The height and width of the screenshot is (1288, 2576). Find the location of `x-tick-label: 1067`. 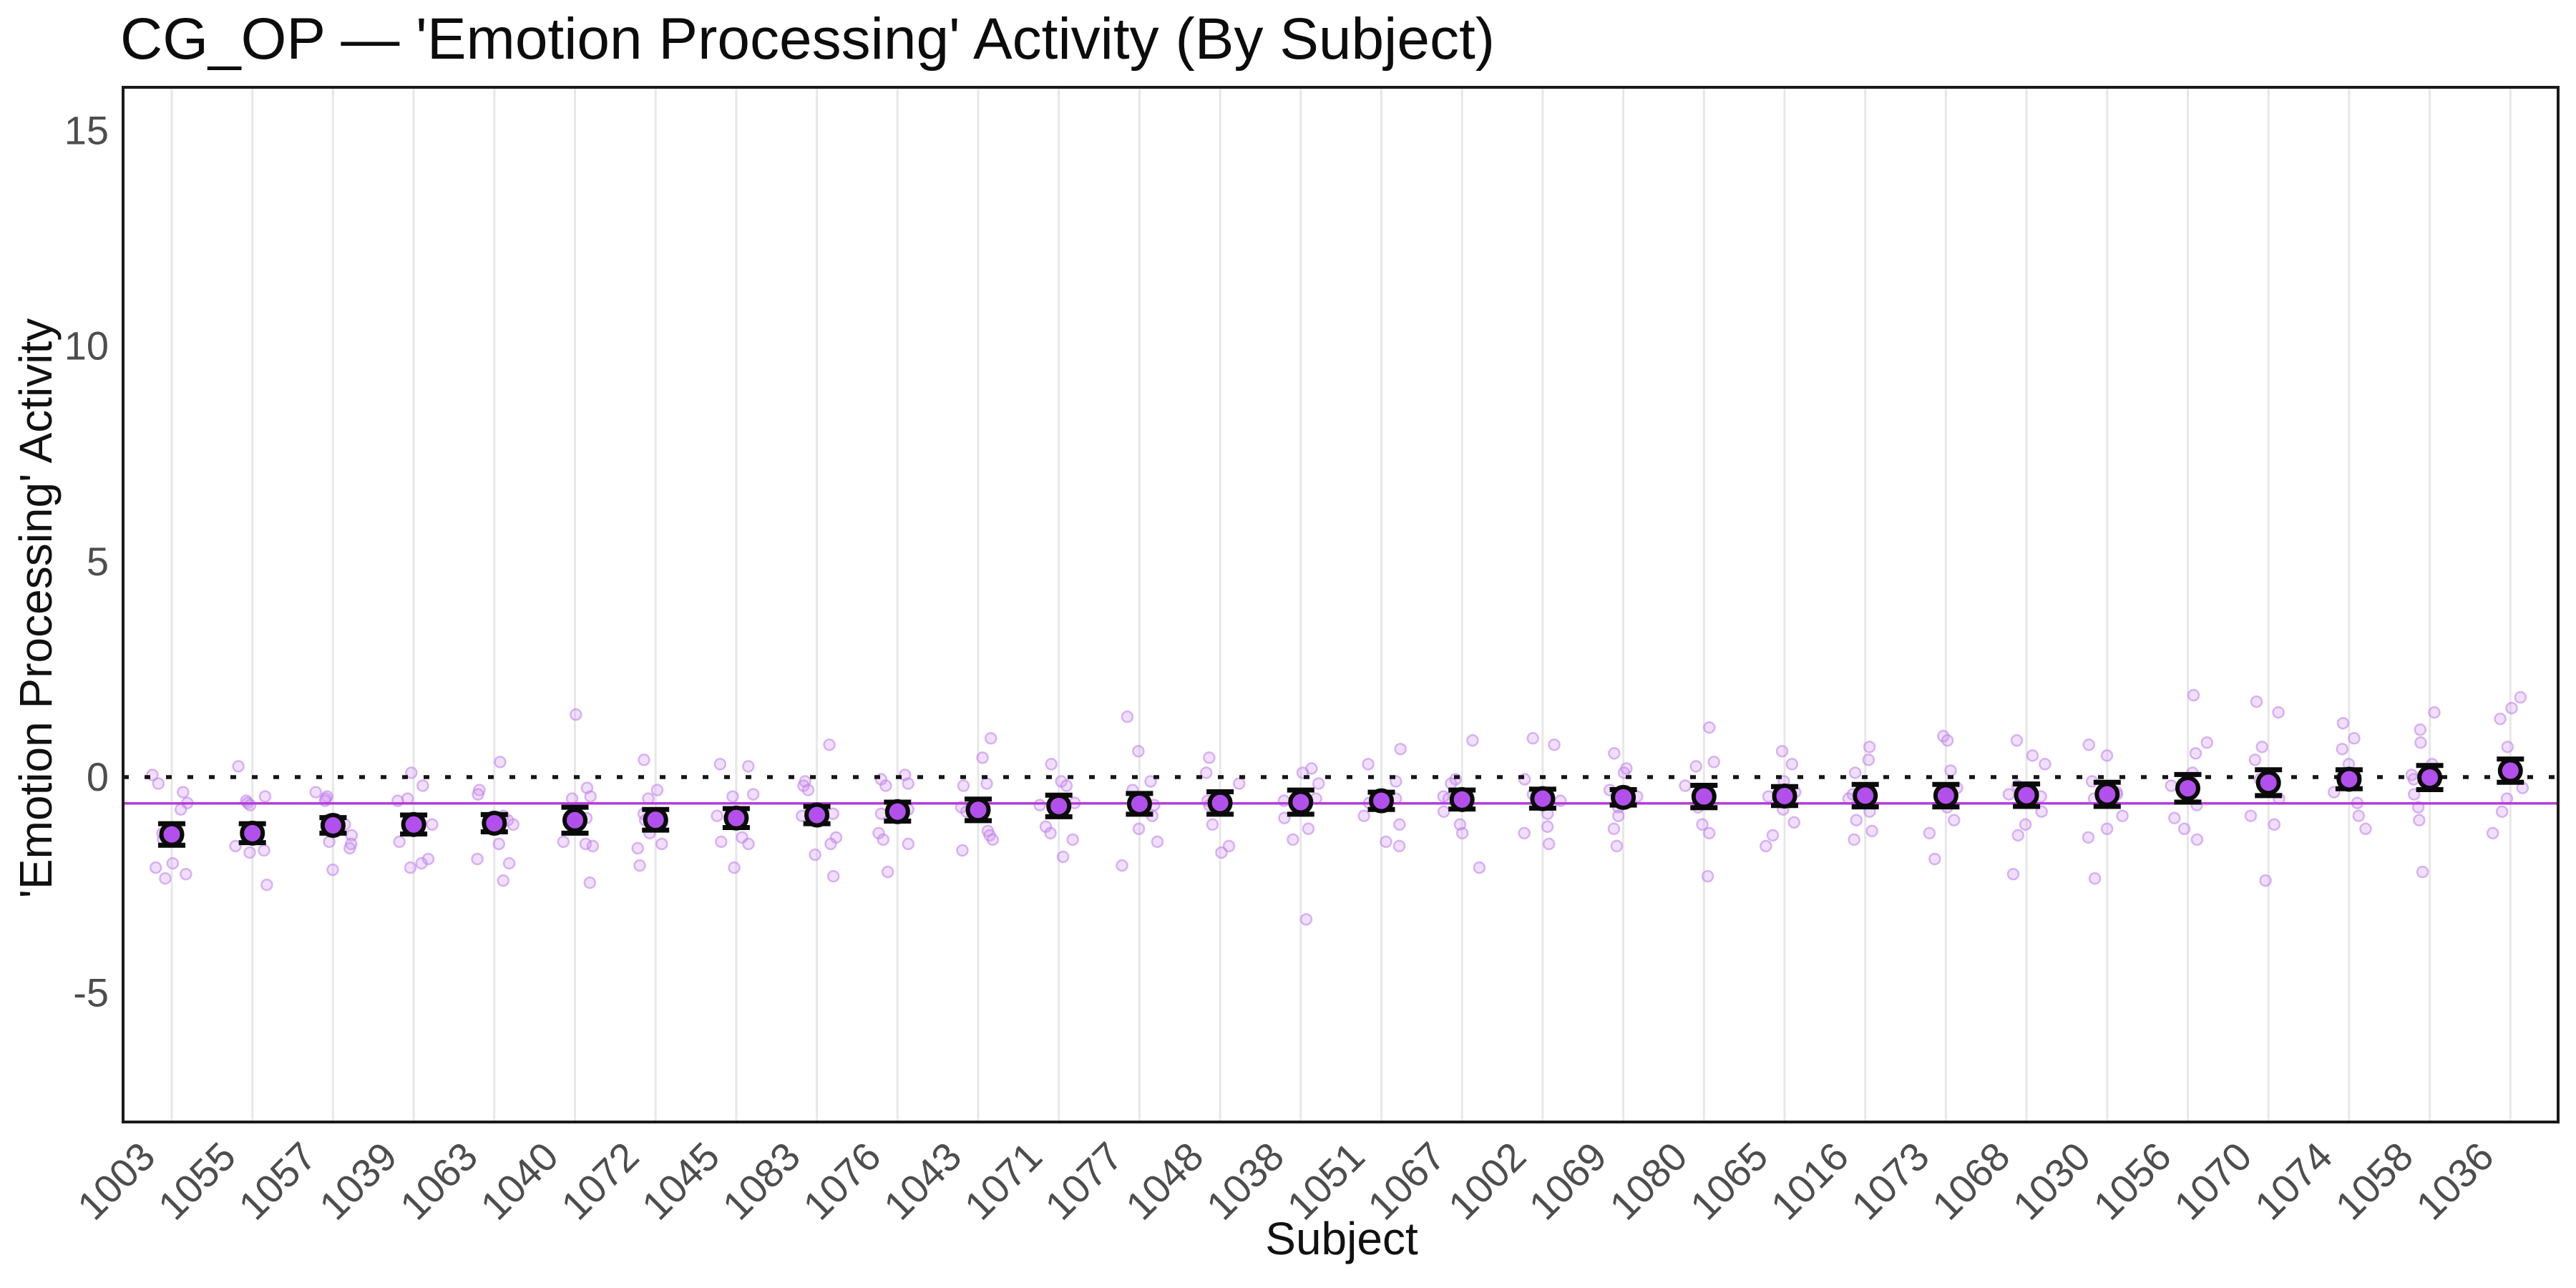

x-tick-label: 1067 is located at coordinates (1406, 1181).